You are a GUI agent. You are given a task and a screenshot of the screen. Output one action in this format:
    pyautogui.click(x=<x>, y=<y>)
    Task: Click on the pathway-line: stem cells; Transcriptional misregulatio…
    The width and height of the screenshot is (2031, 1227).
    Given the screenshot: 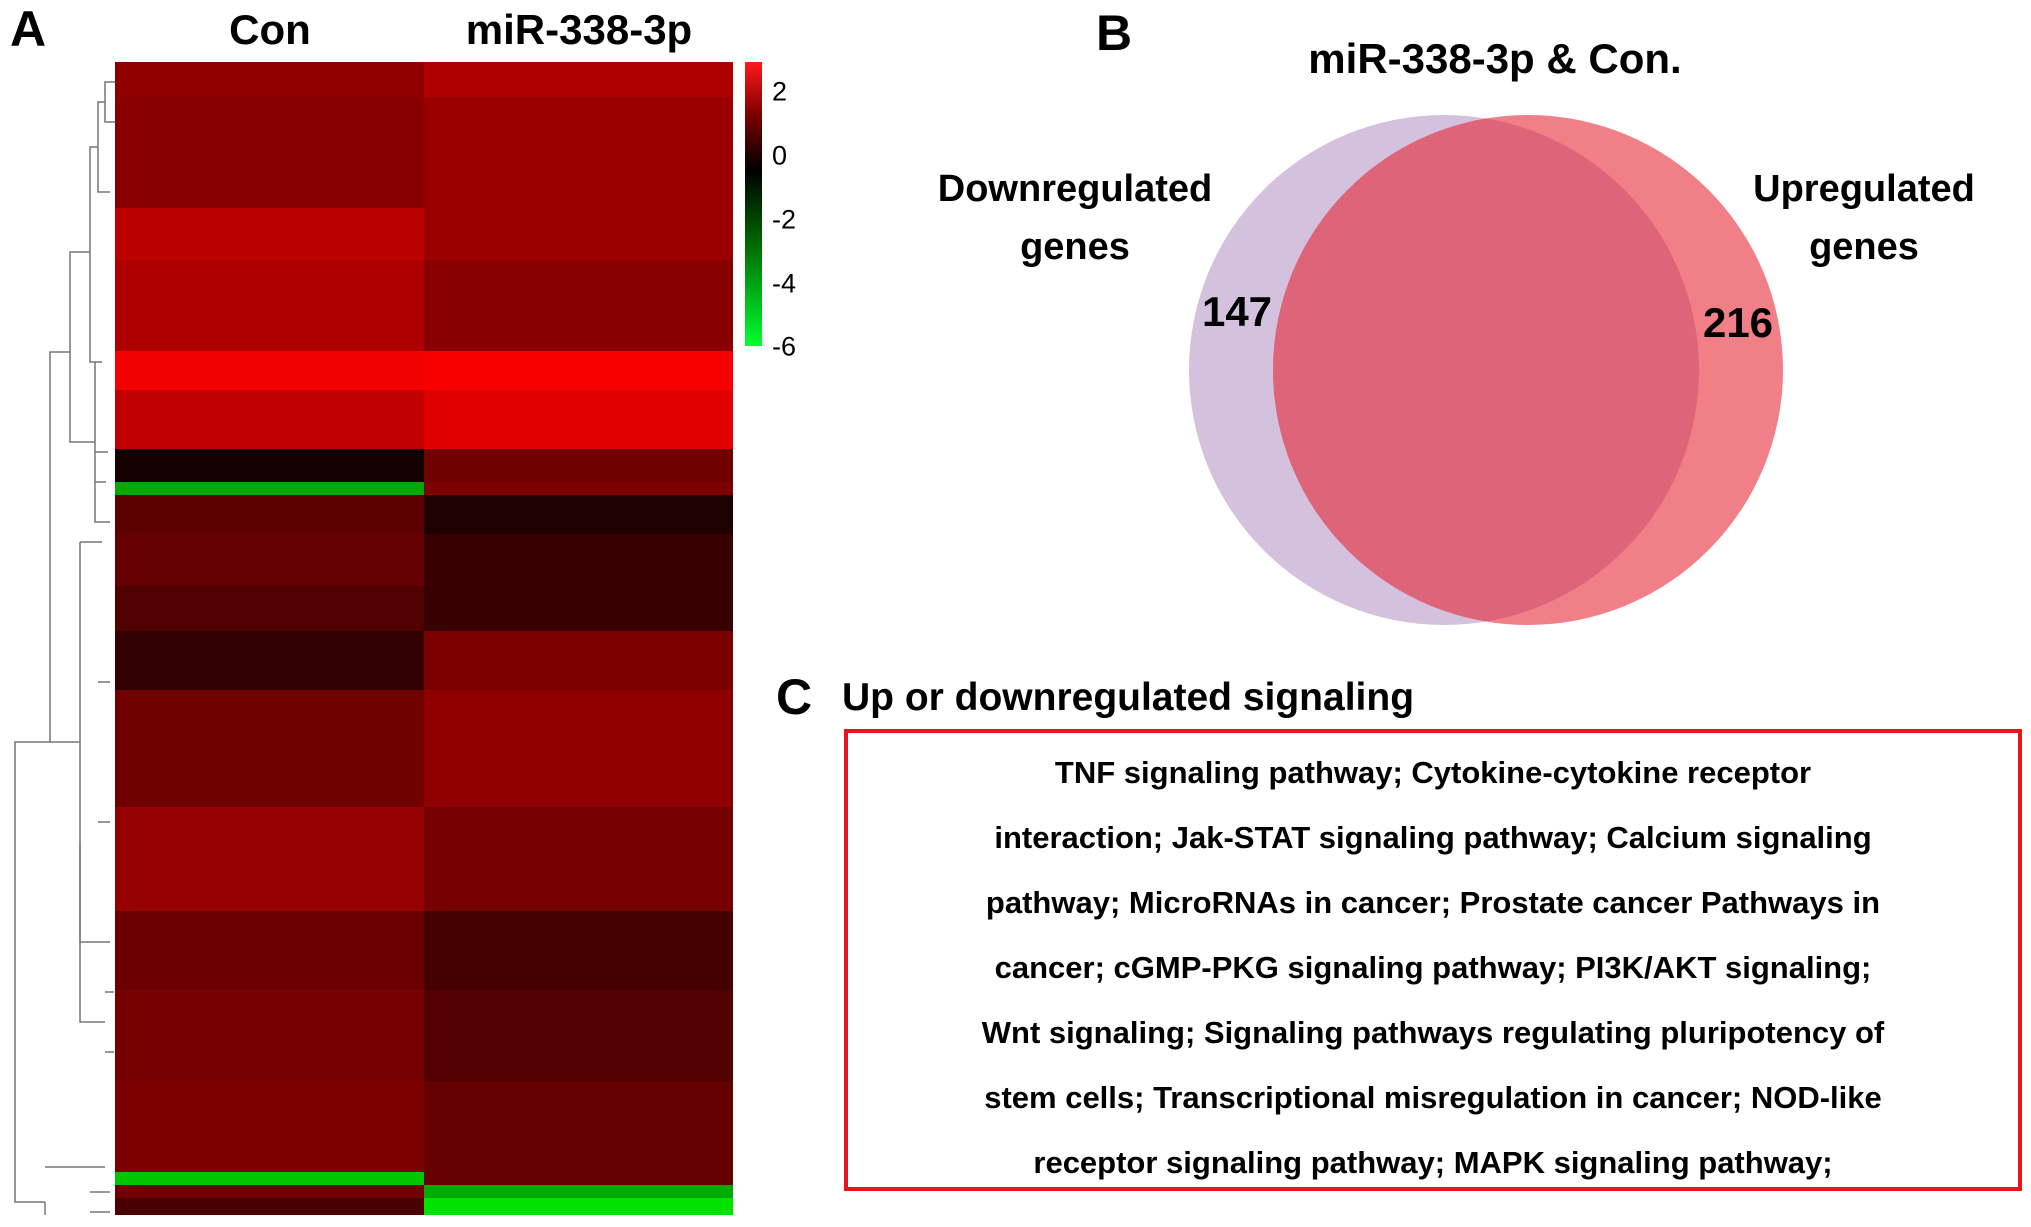 What is the action you would take?
    pyautogui.click(x=1433, y=1097)
    